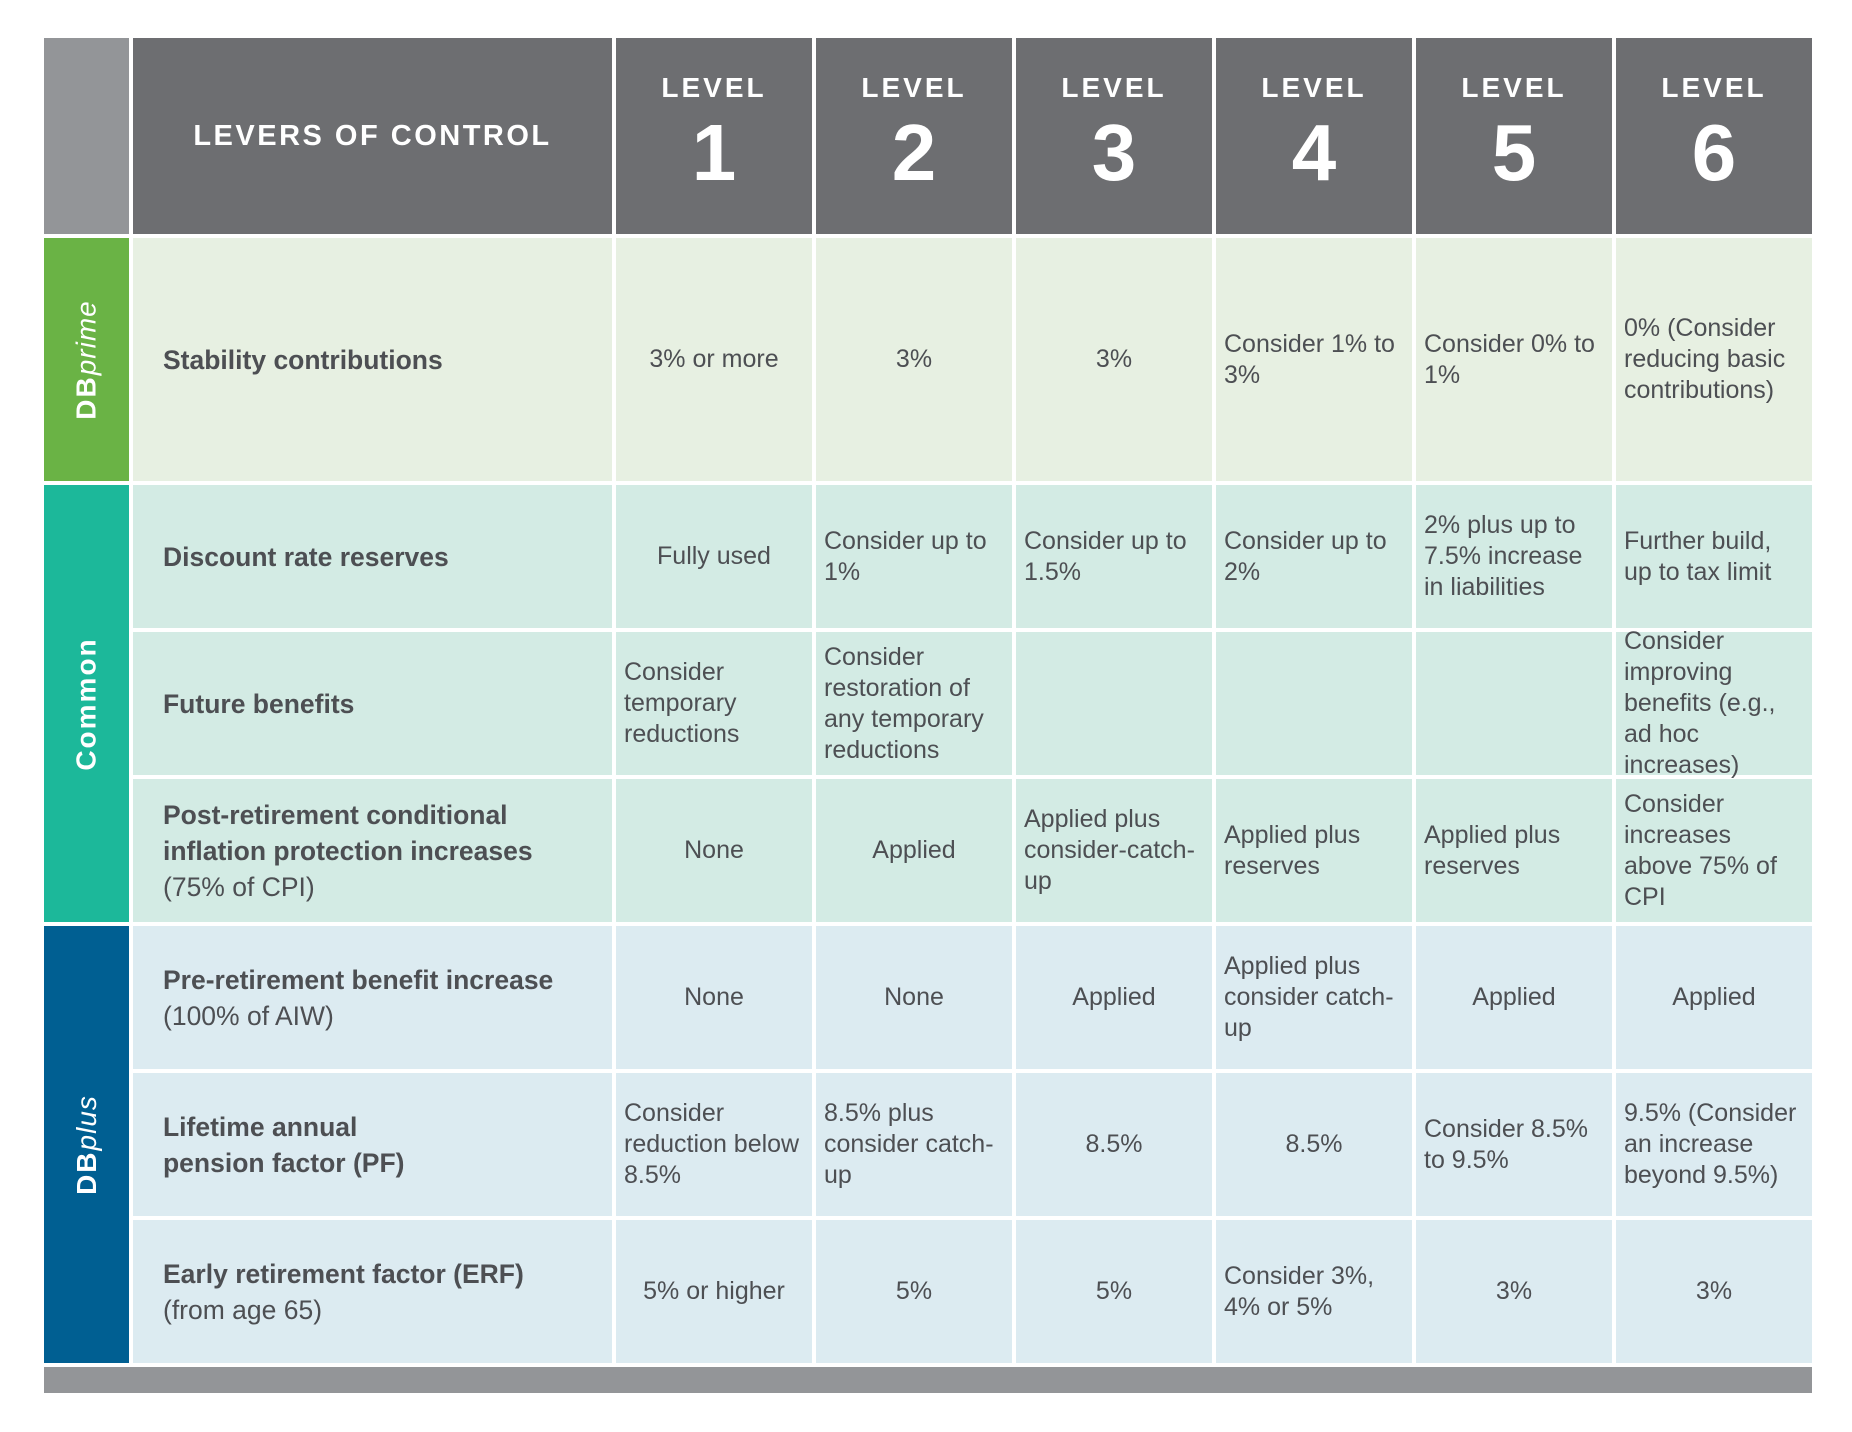 Image resolution: width=1852 pixels, height=1432 pixels. What do you see at coordinates (86, 136) in the screenshot?
I see `header-corner` at bounding box center [86, 136].